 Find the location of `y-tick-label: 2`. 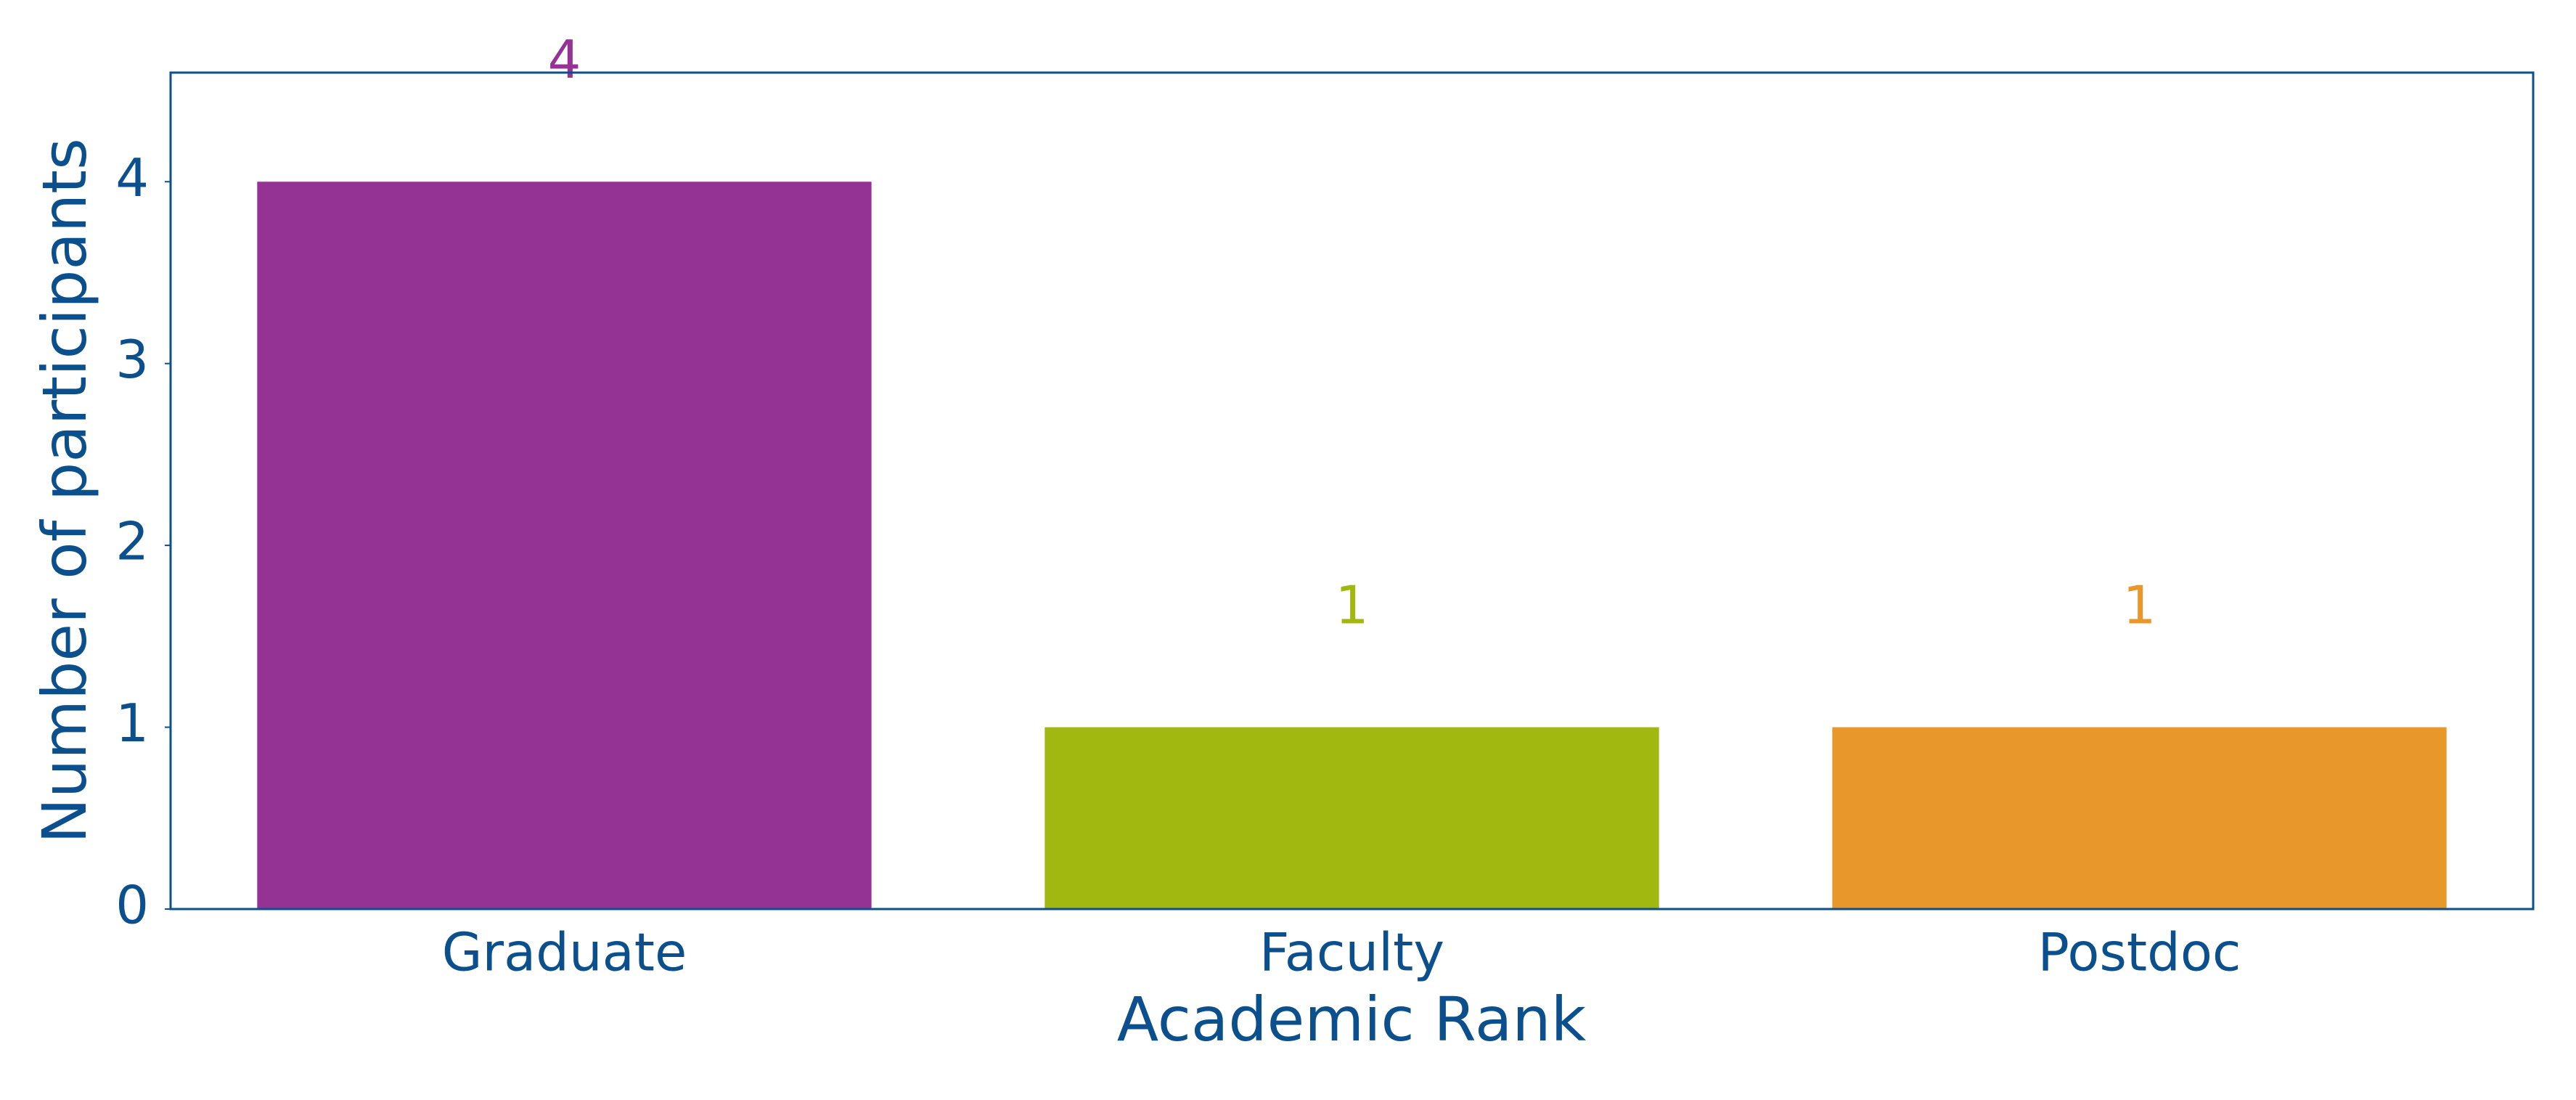

y-tick-label: 2 is located at coordinates (132, 541).